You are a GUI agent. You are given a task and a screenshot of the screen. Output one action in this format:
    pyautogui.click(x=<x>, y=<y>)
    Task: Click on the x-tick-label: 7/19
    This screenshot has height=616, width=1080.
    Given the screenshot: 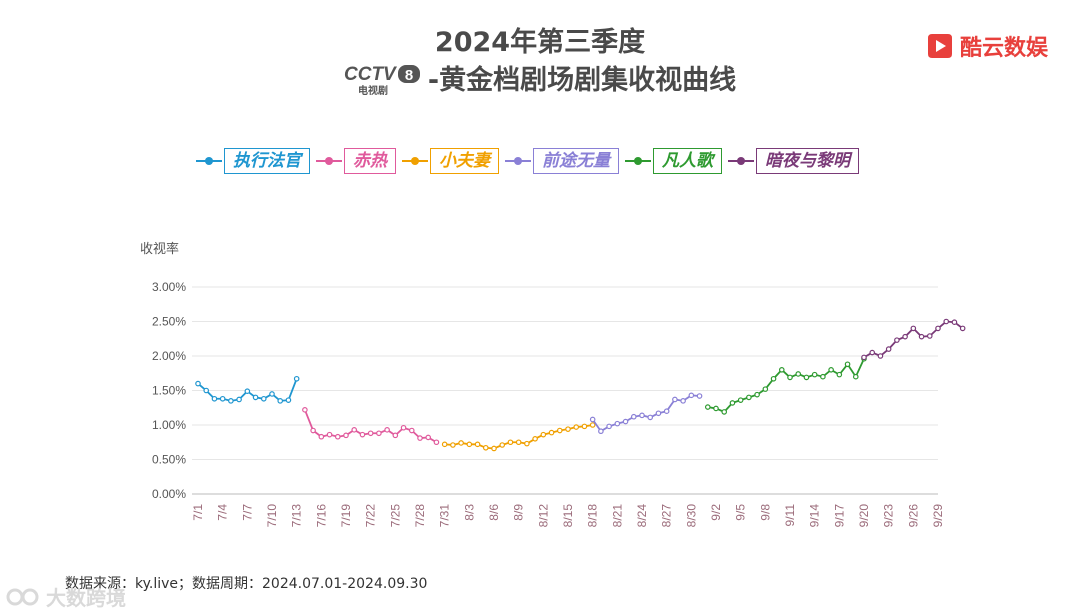 What is the action you would take?
    pyautogui.click(x=346, y=516)
    